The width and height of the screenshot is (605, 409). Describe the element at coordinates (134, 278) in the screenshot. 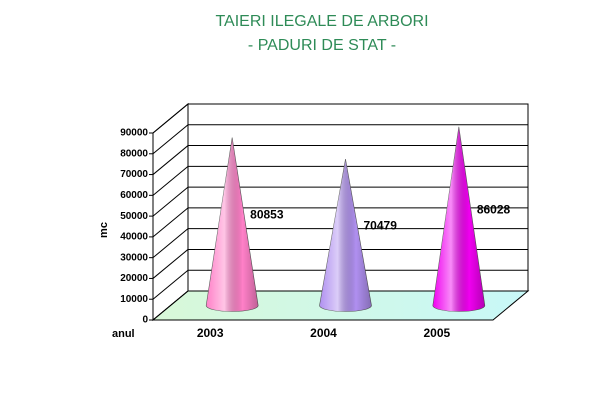

I see `y-tick-label: 20000` at that location.